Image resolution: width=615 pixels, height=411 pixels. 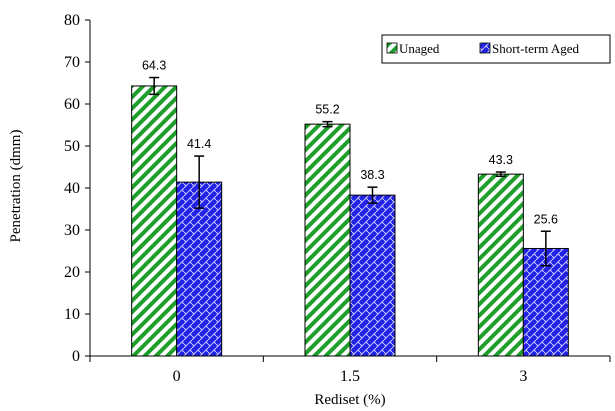 I want to click on legend-box, so click(x=496, y=49).